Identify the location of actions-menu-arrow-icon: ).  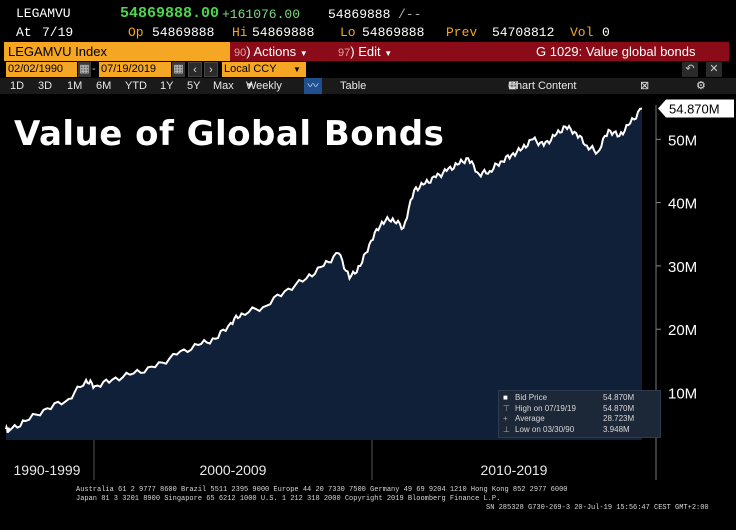
(248, 51).